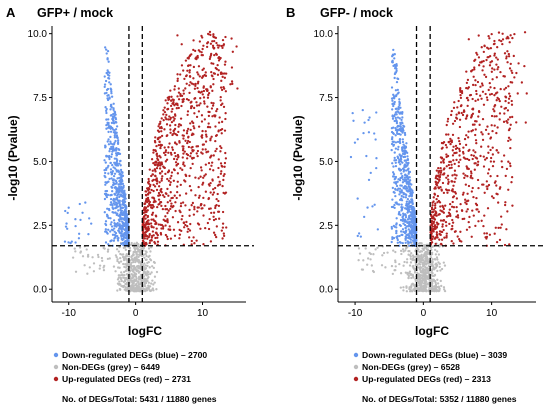  I want to click on y-tick-label: 0.0, so click(40, 290).